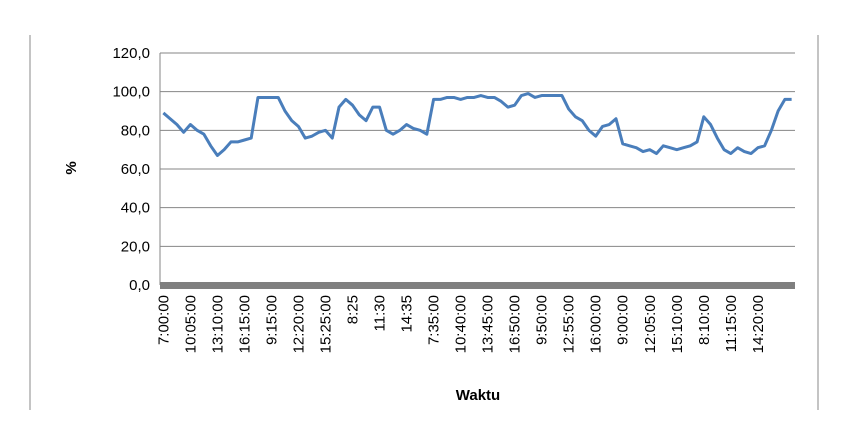 Image resolution: width=844 pixels, height=437 pixels. What do you see at coordinates (477, 124) in the screenshot?
I see `data-line` at bounding box center [477, 124].